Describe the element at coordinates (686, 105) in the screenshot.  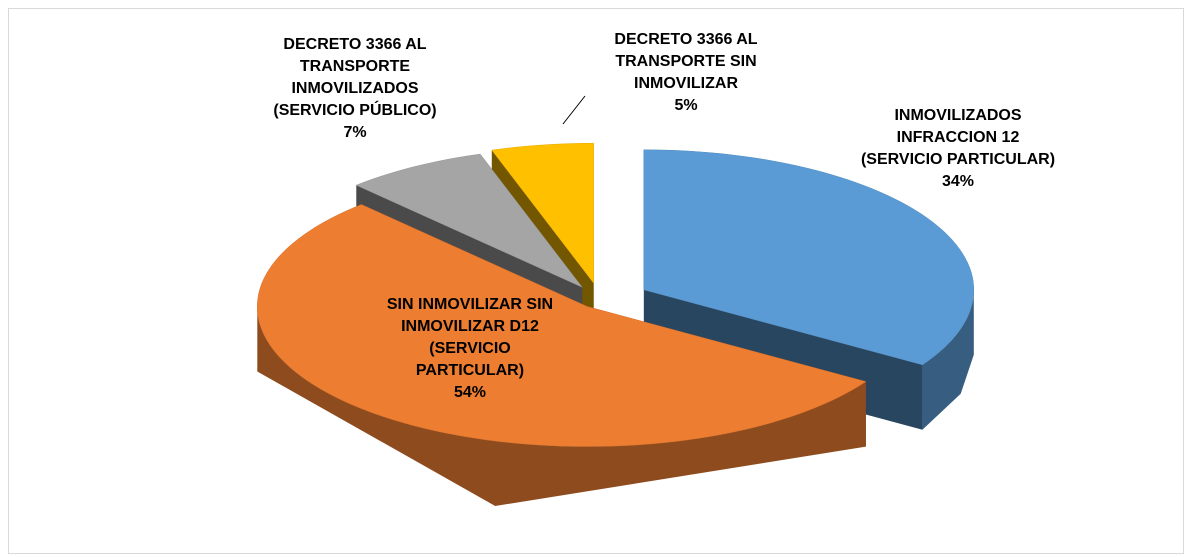
I see `value-label: 5%` at that location.